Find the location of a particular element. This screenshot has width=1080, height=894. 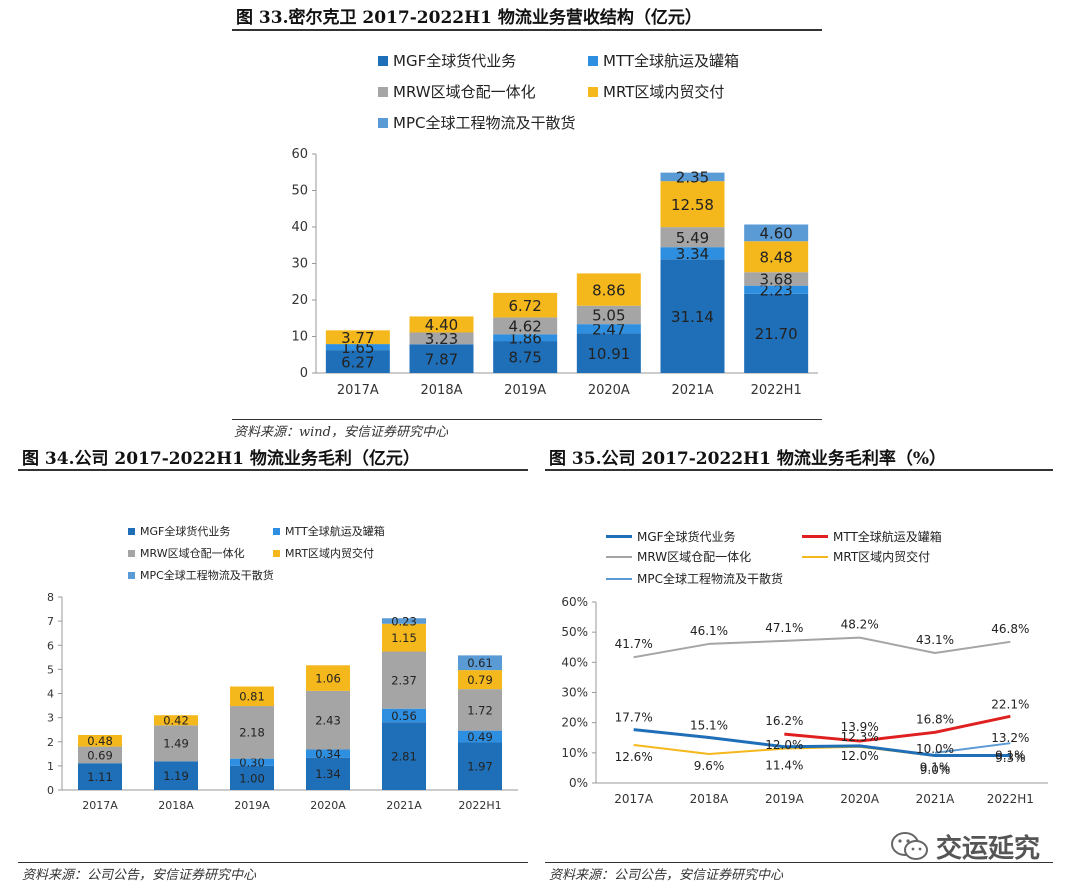

data-label: 1.19 is located at coordinates (176, 776).